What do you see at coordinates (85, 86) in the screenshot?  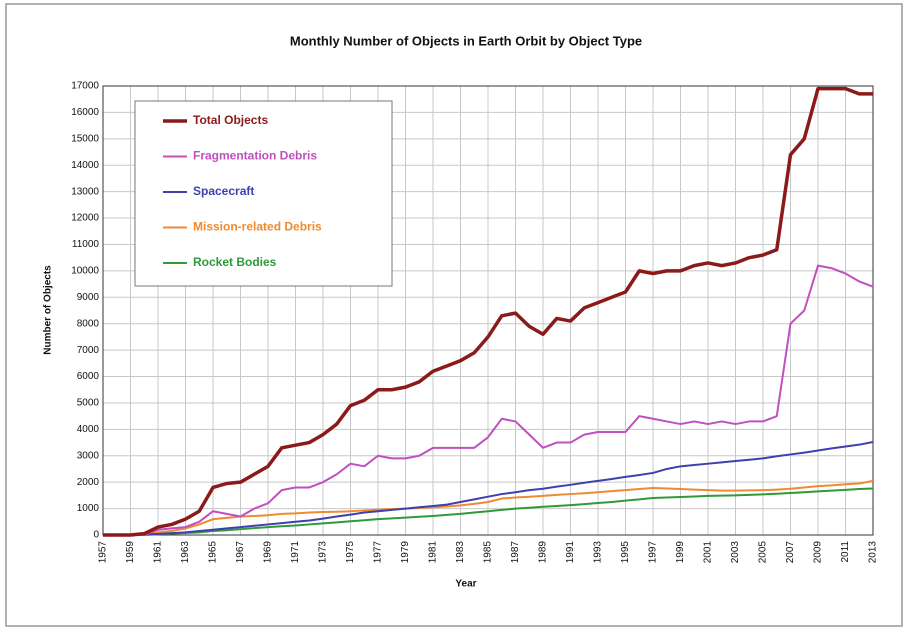 I see `y-tick-label: 17000` at bounding box center [85, 86].